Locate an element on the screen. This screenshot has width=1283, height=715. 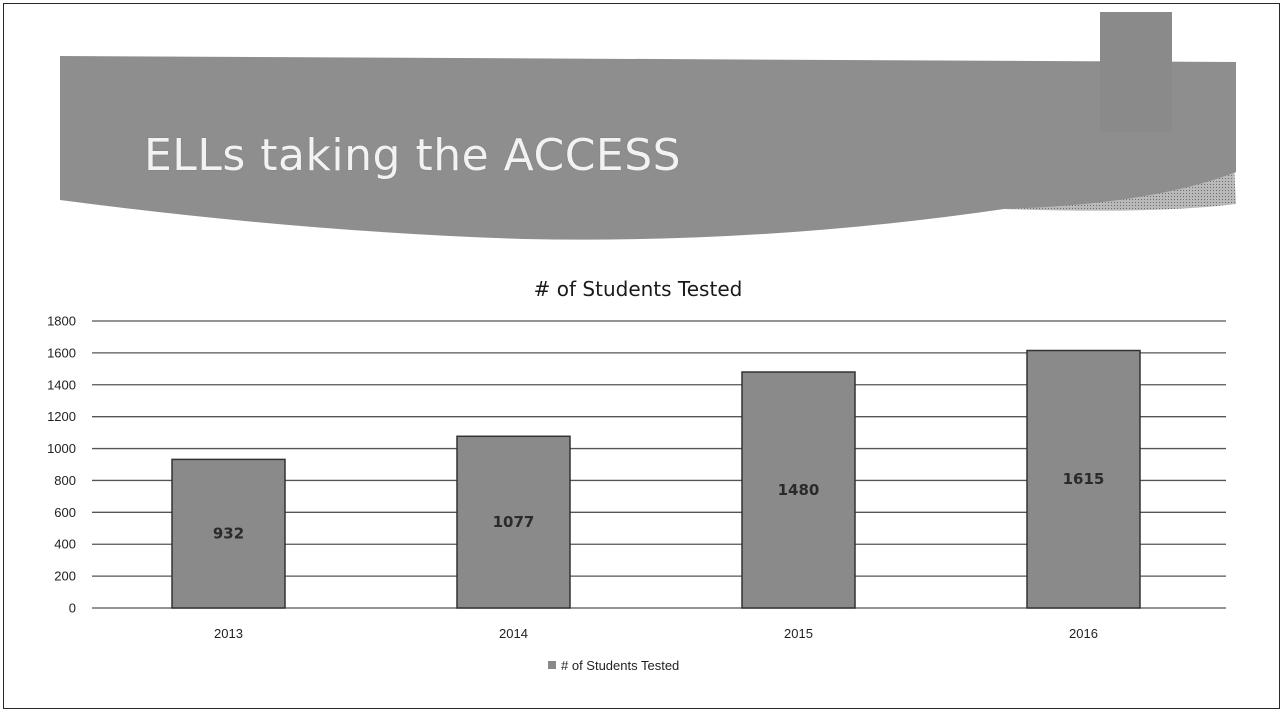
x-category-label: 2015 is located at coordinates (798, 633).